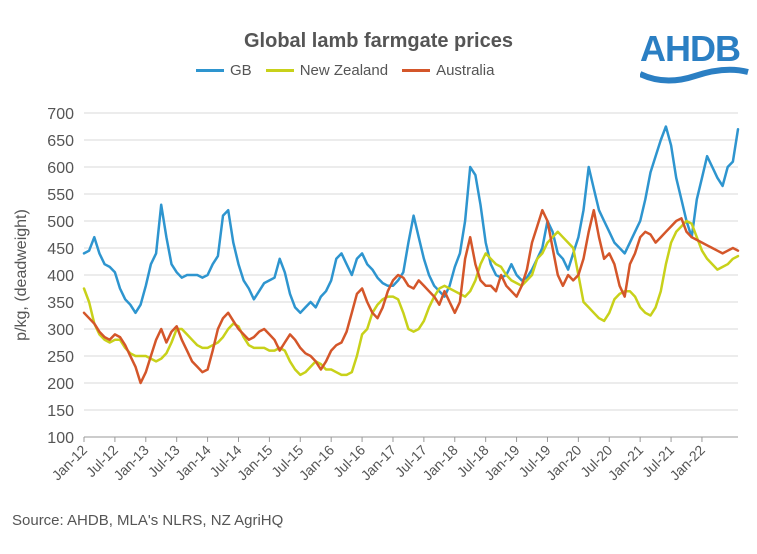 The width and height of the screenshot is (757, 554). What do you see at coordinates (344, 70) in the screenshot?
I see `legend-label: New Zealand` at bounding box center [344, 70].